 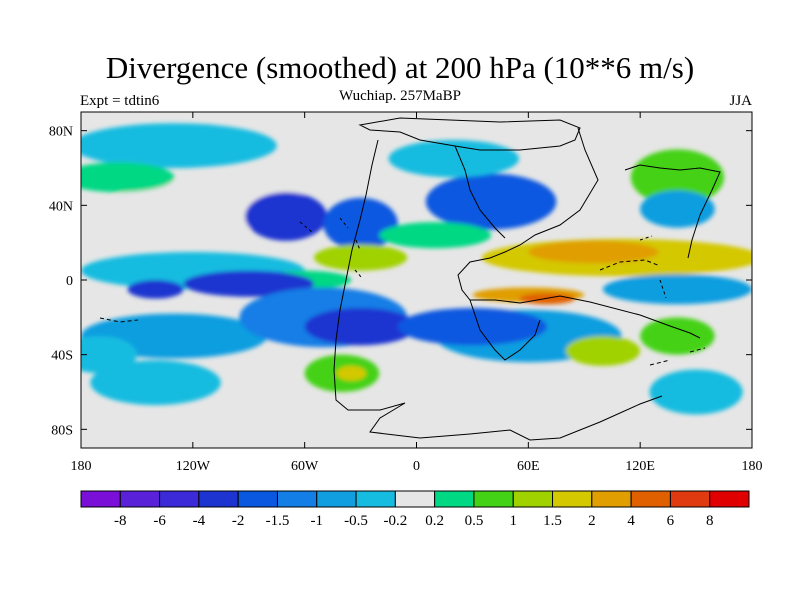 What do you see at coordinates (513, 521) in the screenshot?
I see `colorbar-label-10: 1` at bounding box center [513, 521].